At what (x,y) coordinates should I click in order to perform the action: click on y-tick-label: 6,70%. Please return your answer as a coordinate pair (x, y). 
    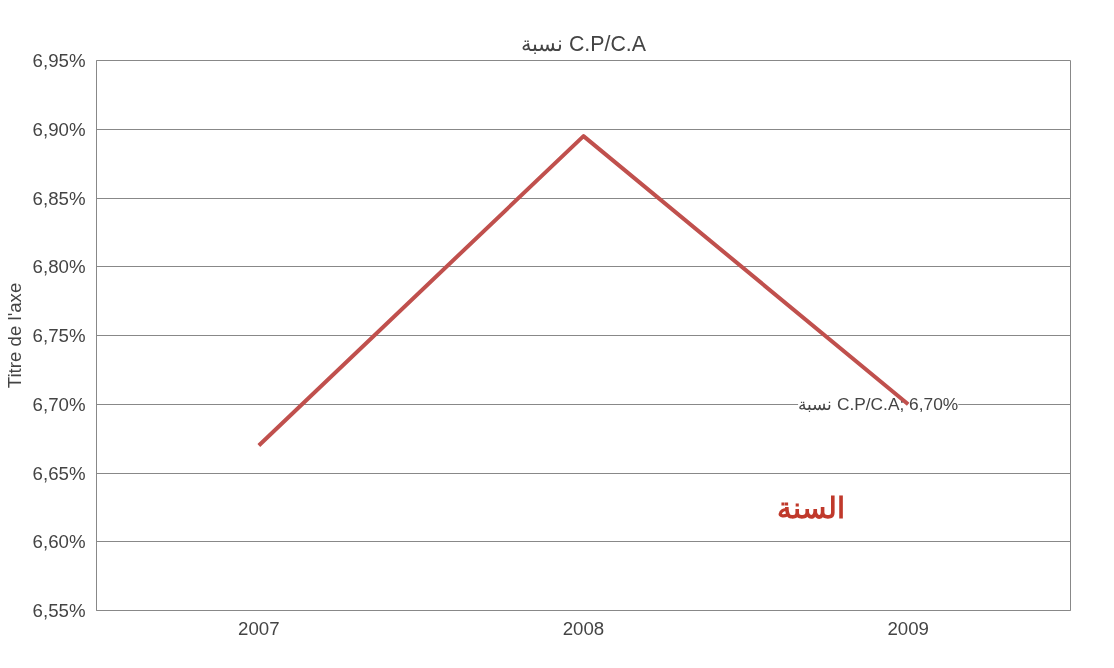
    Looking at the image, I should click on (59, 404).